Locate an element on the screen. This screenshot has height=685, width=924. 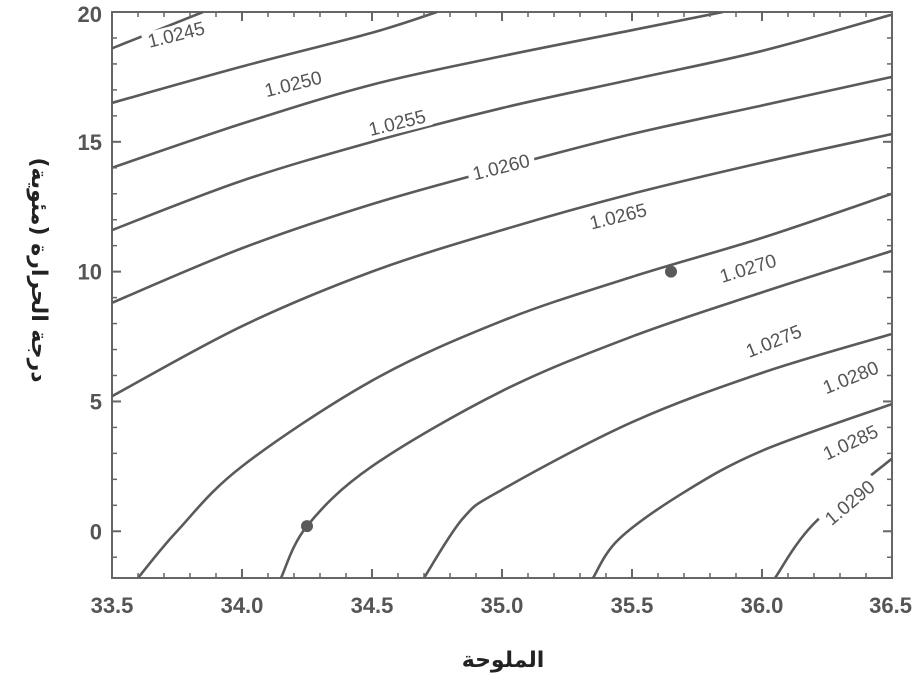
x-tick-label-34.5: 34.5 is located at coordinates (372, 605).